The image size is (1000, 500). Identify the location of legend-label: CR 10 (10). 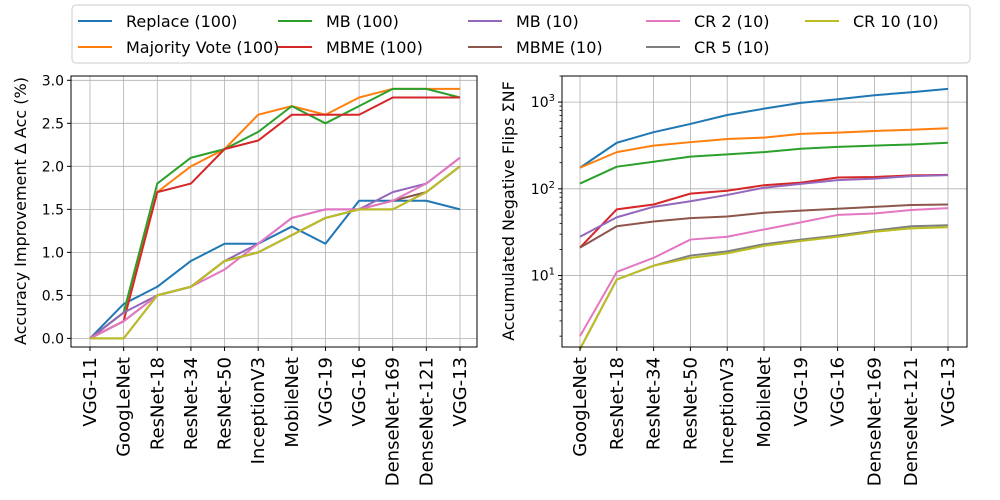
(896, 21).